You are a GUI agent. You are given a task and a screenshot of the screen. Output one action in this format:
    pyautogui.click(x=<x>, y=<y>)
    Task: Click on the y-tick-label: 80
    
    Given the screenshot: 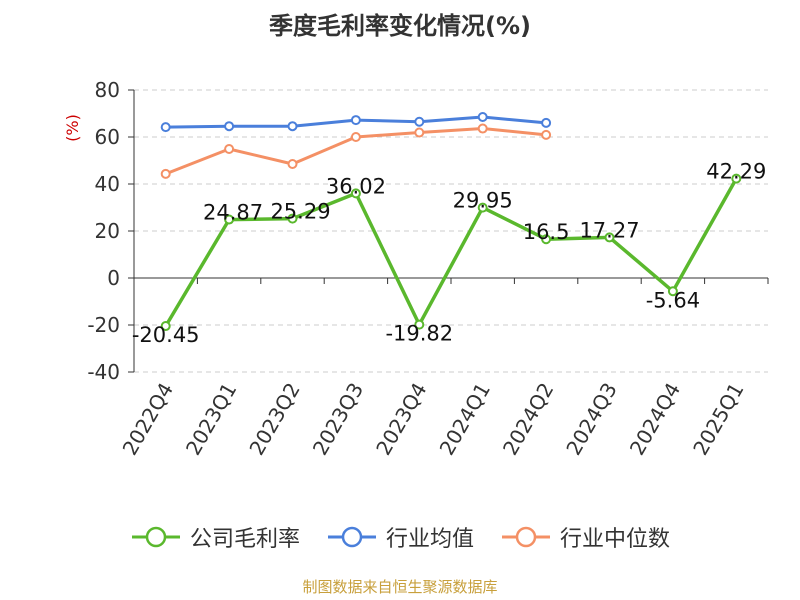 What is the action you would take?
    pyautogui.click(x=107, y=90)
    